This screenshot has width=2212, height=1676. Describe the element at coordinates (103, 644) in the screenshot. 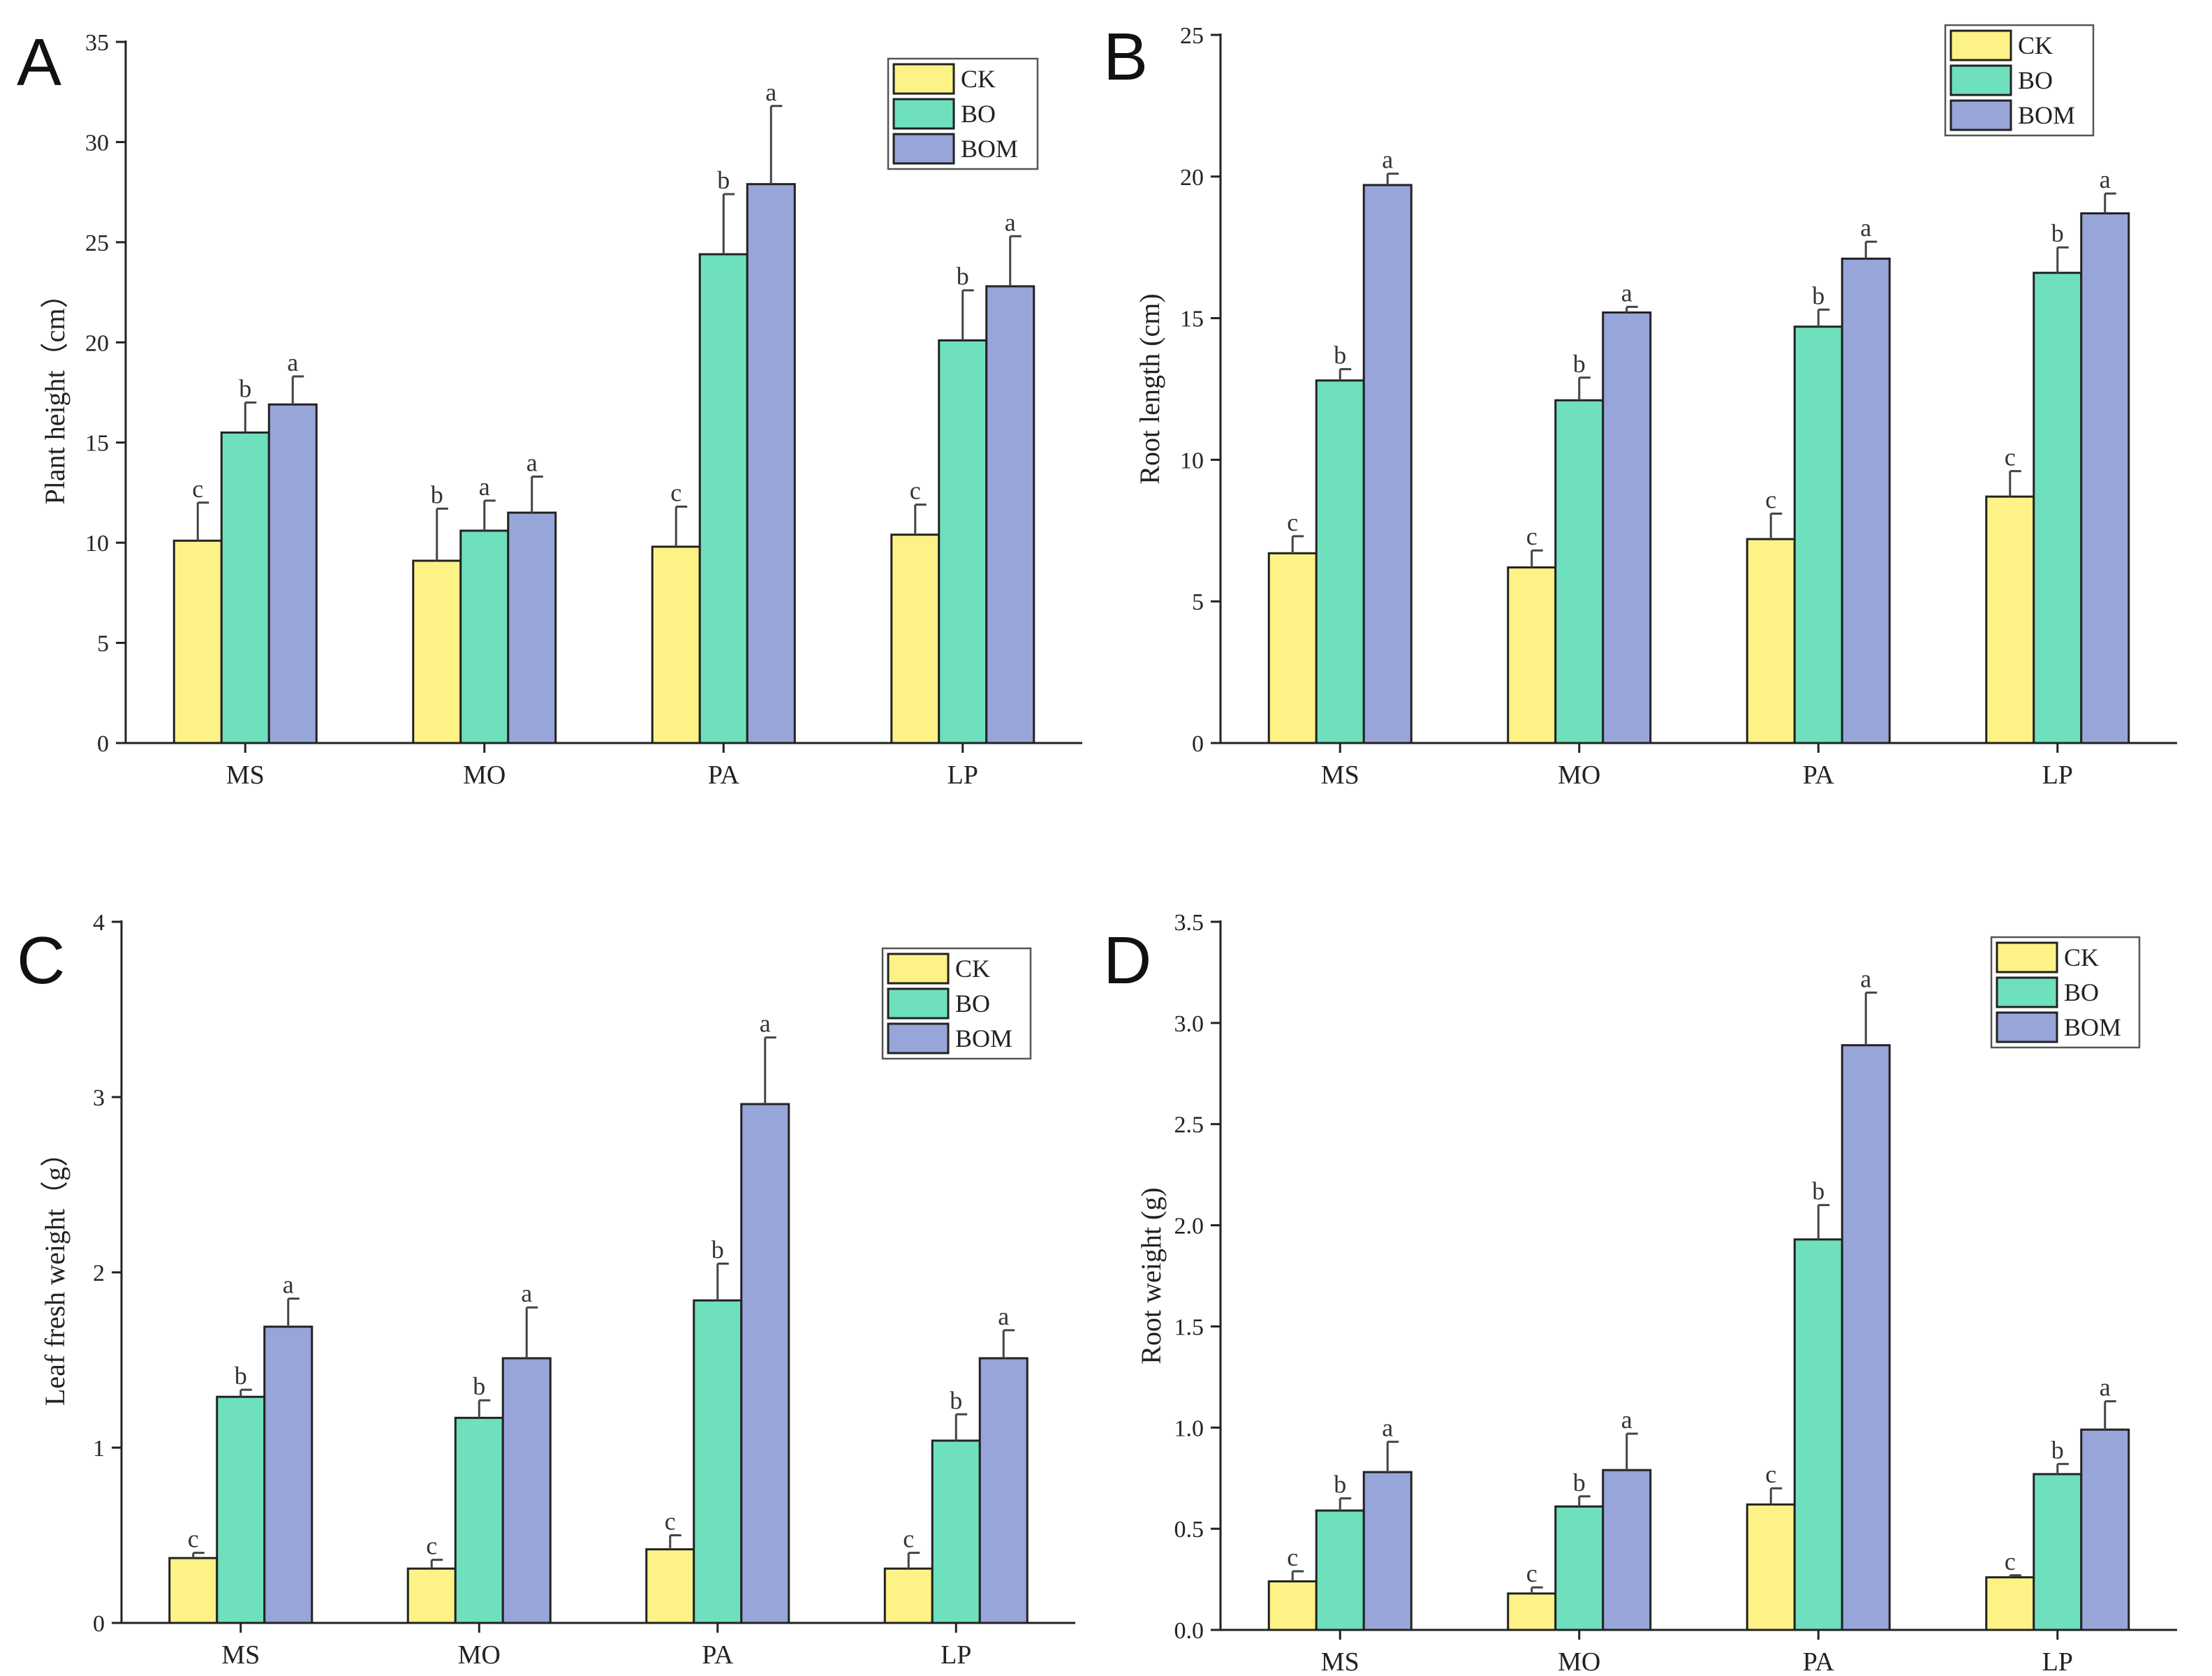

I see `y-tick-label: 5` at that location.